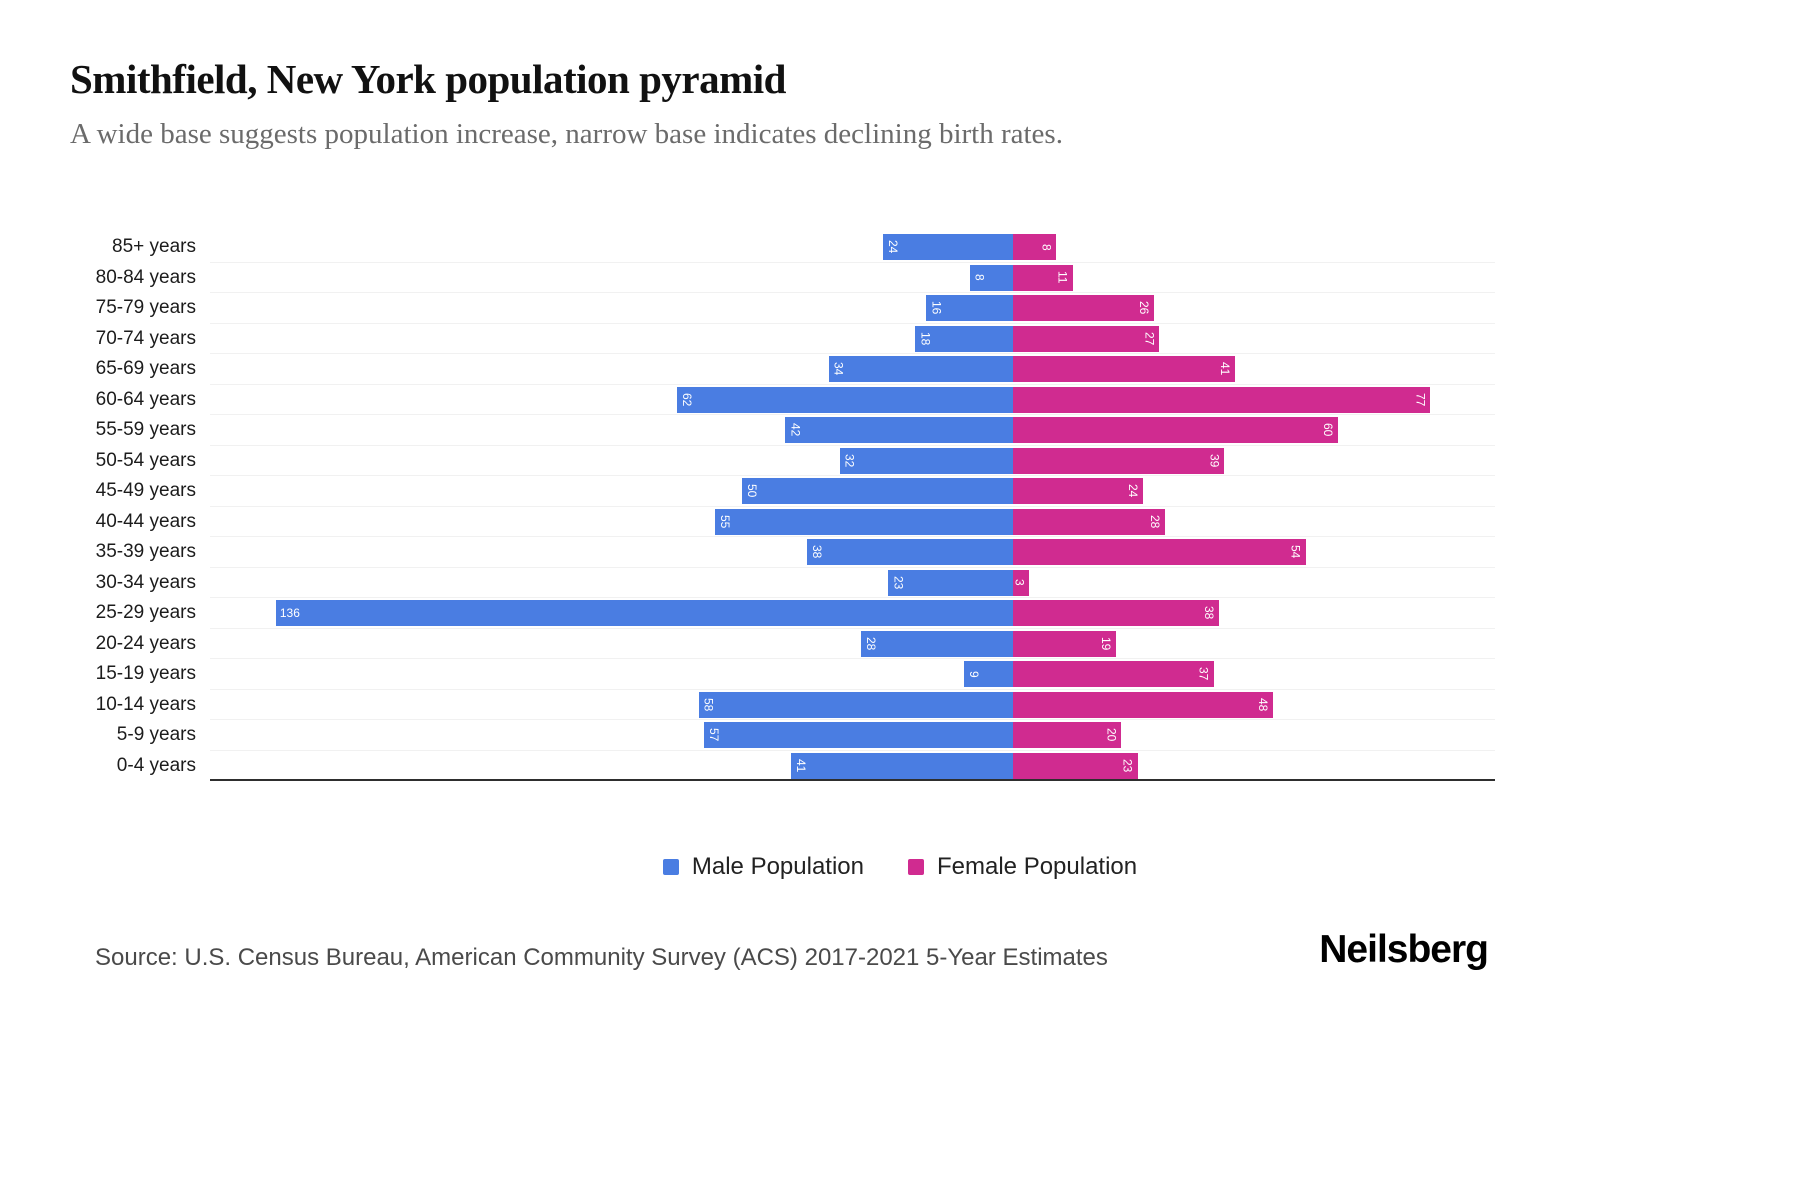  Describe the element at coordinates (145, 369) in the screenshot. I see `age-group-label: 65-69 years` at that location.